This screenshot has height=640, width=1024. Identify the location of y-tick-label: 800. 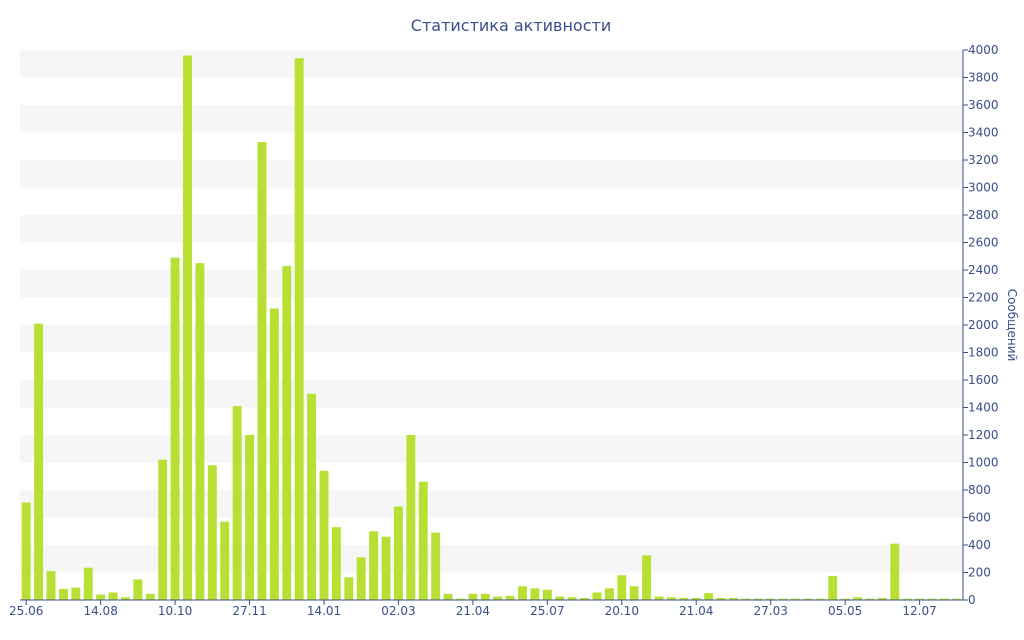
(979, 490).